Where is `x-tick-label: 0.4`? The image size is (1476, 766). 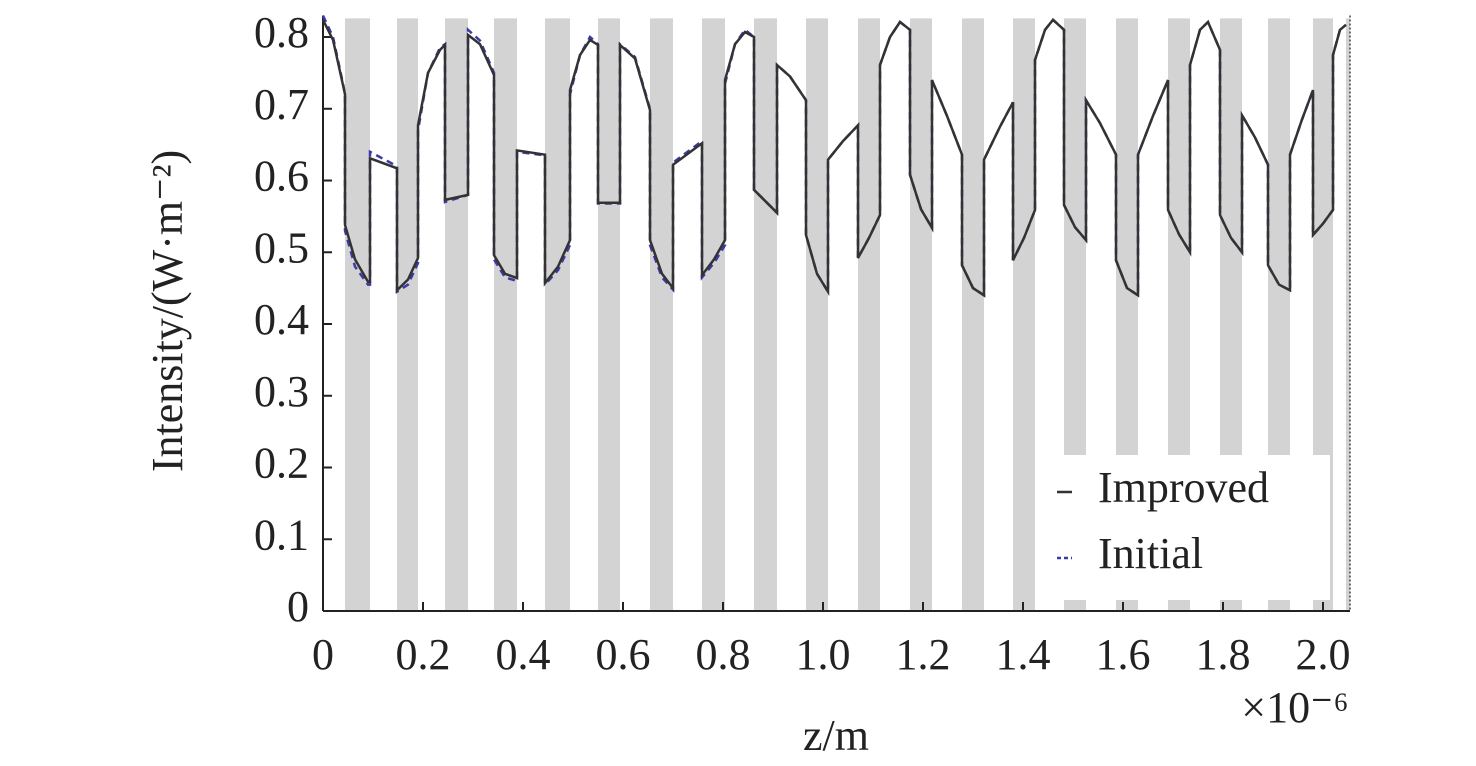
x-tick-label: 0.4 is located at coordinates (523, 654).